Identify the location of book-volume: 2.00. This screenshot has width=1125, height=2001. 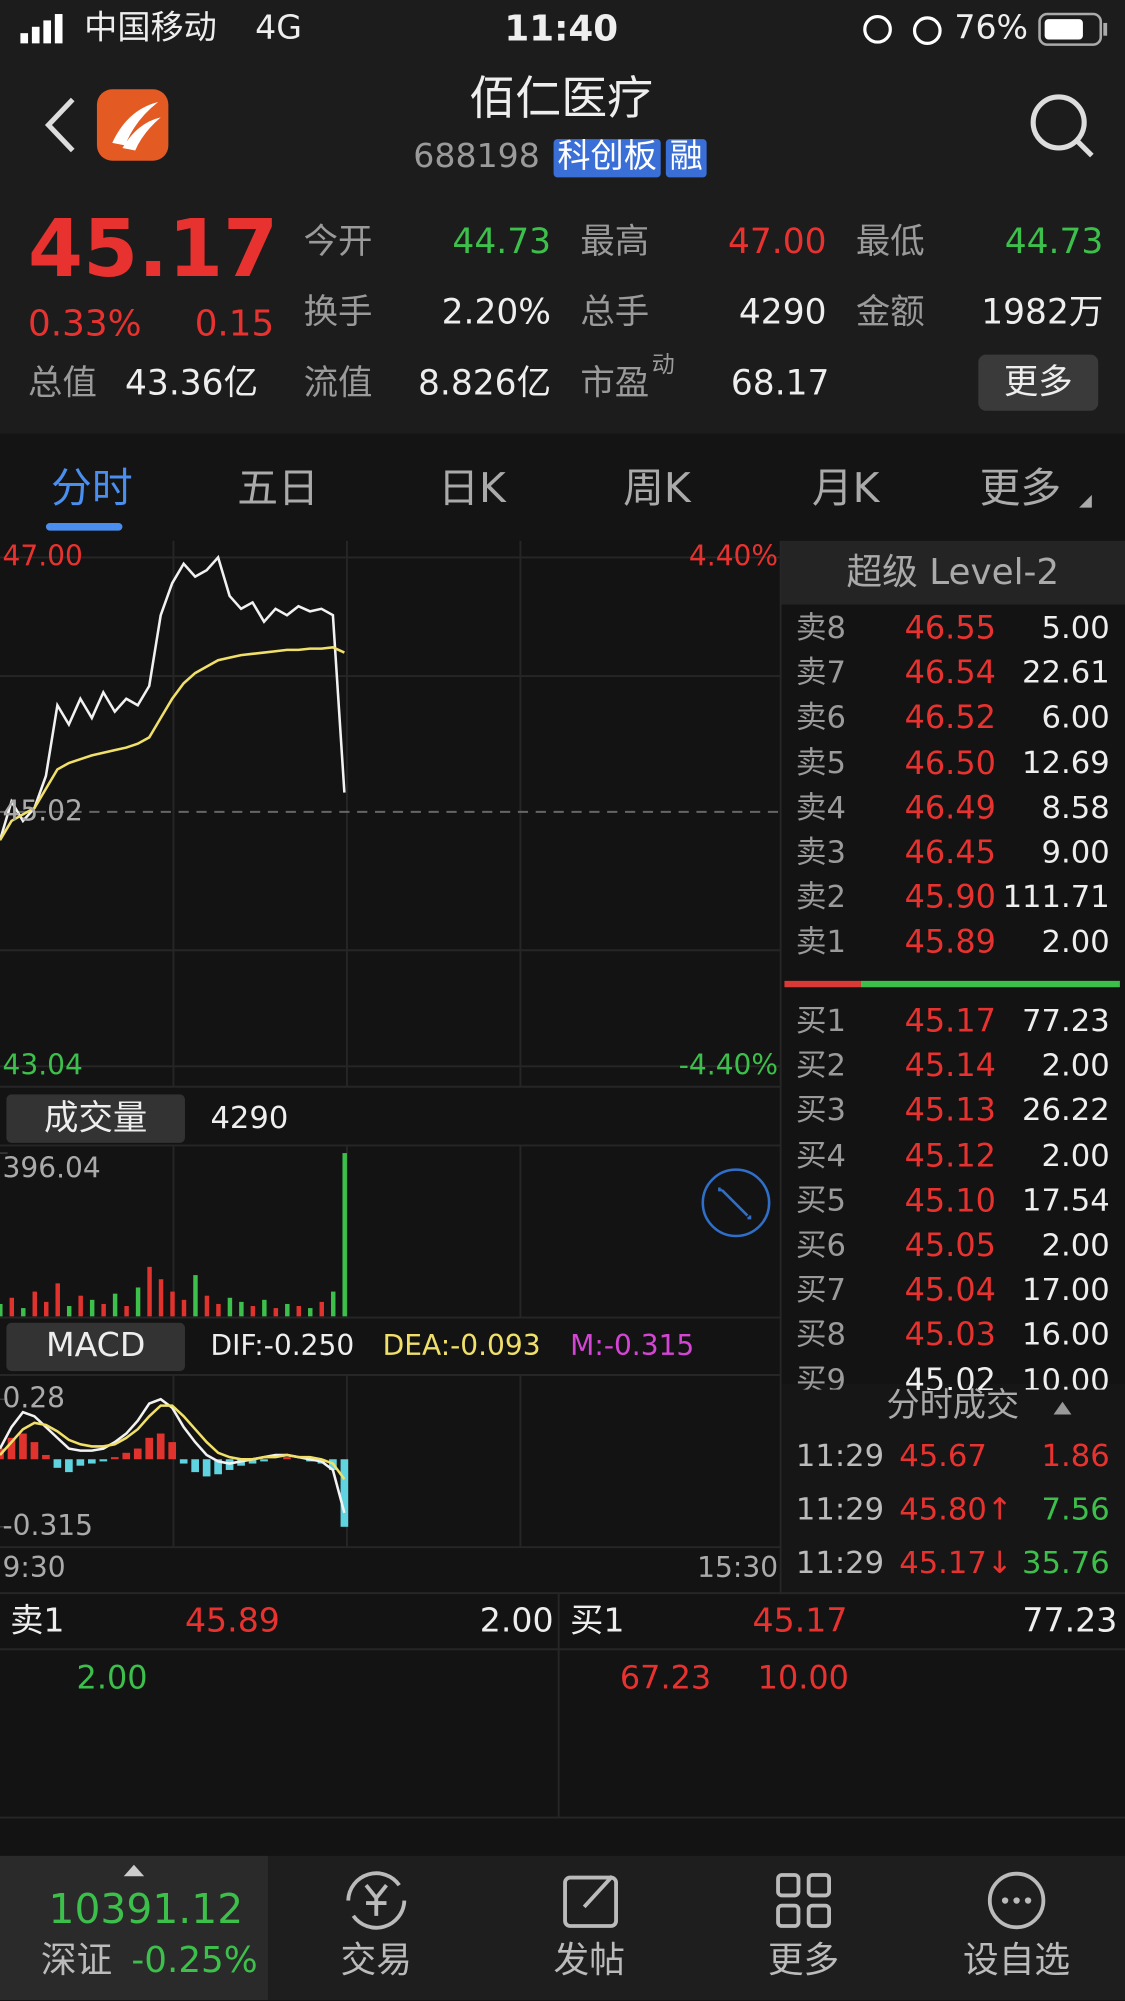
(1075, 942).